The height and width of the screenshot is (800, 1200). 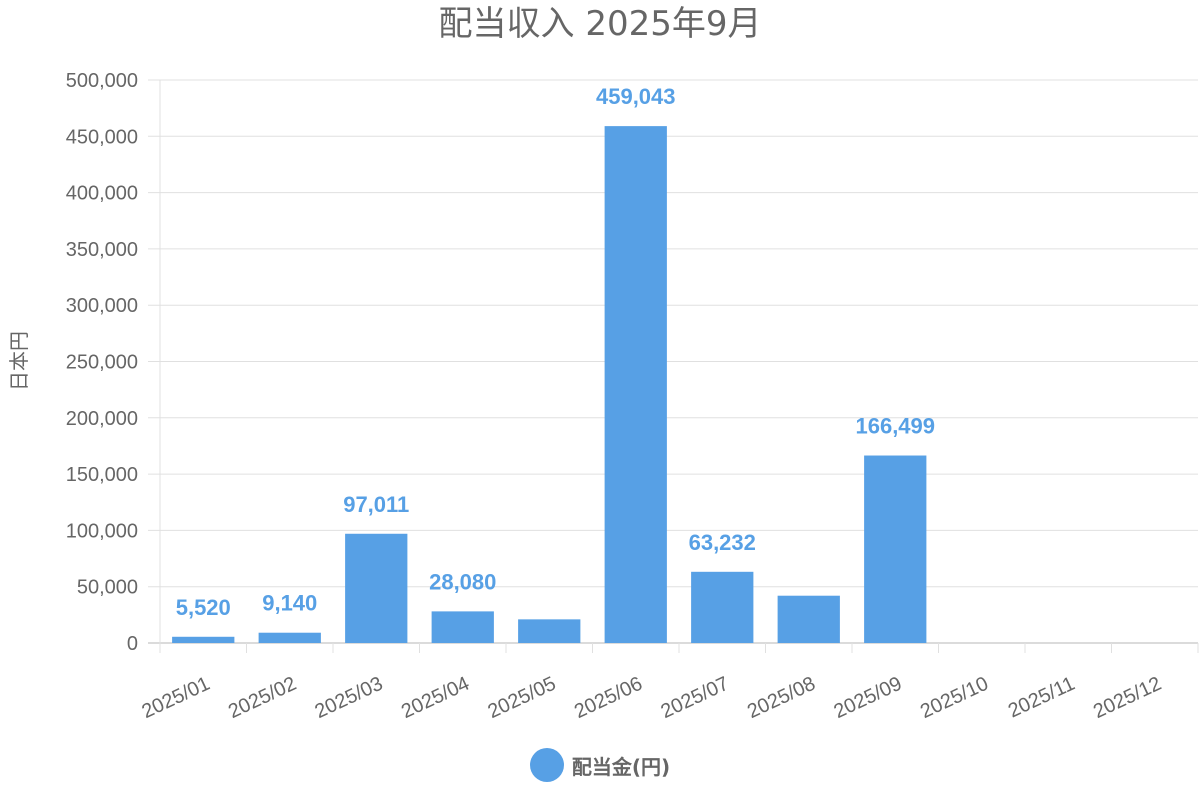 I want to click on y-tick-label: 250,000, so click(x=102, y=363).